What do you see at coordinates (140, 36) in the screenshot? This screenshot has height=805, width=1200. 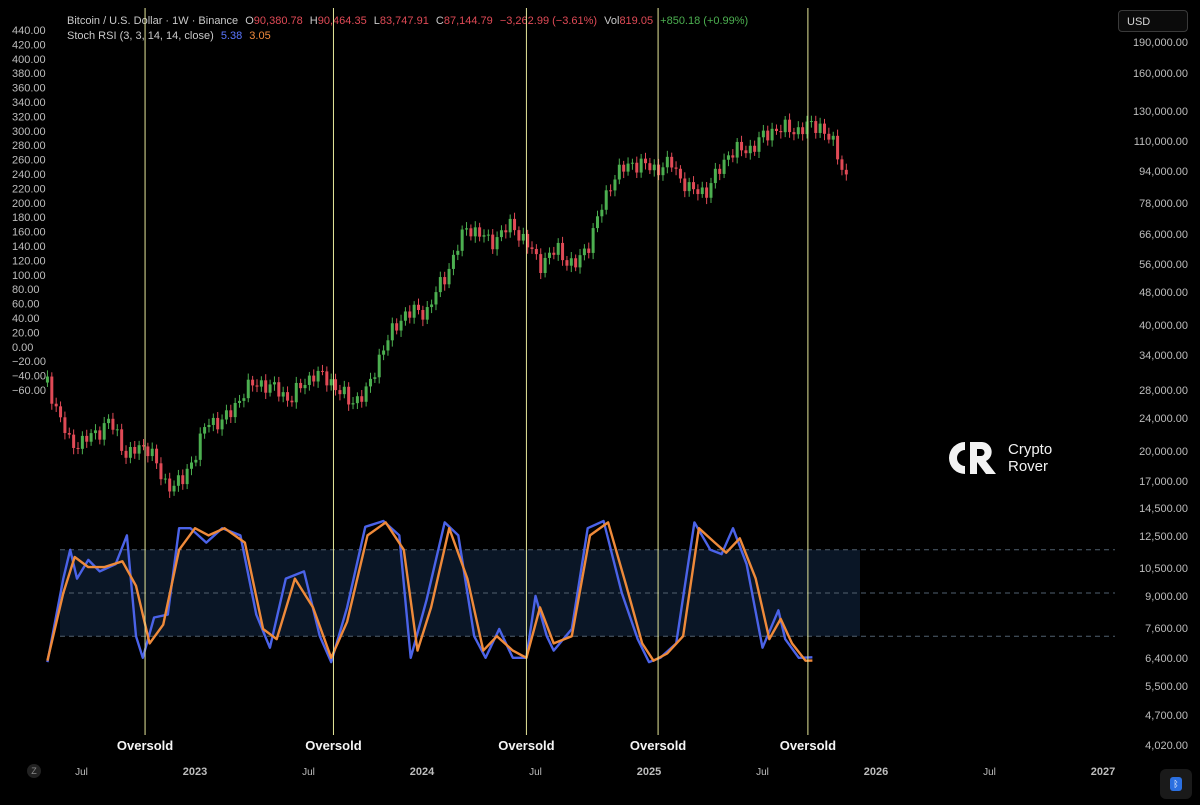 I see `indicator-label: Stoch RSI (3, 3, 14, 14, close)` at bounding box center [140, 36].